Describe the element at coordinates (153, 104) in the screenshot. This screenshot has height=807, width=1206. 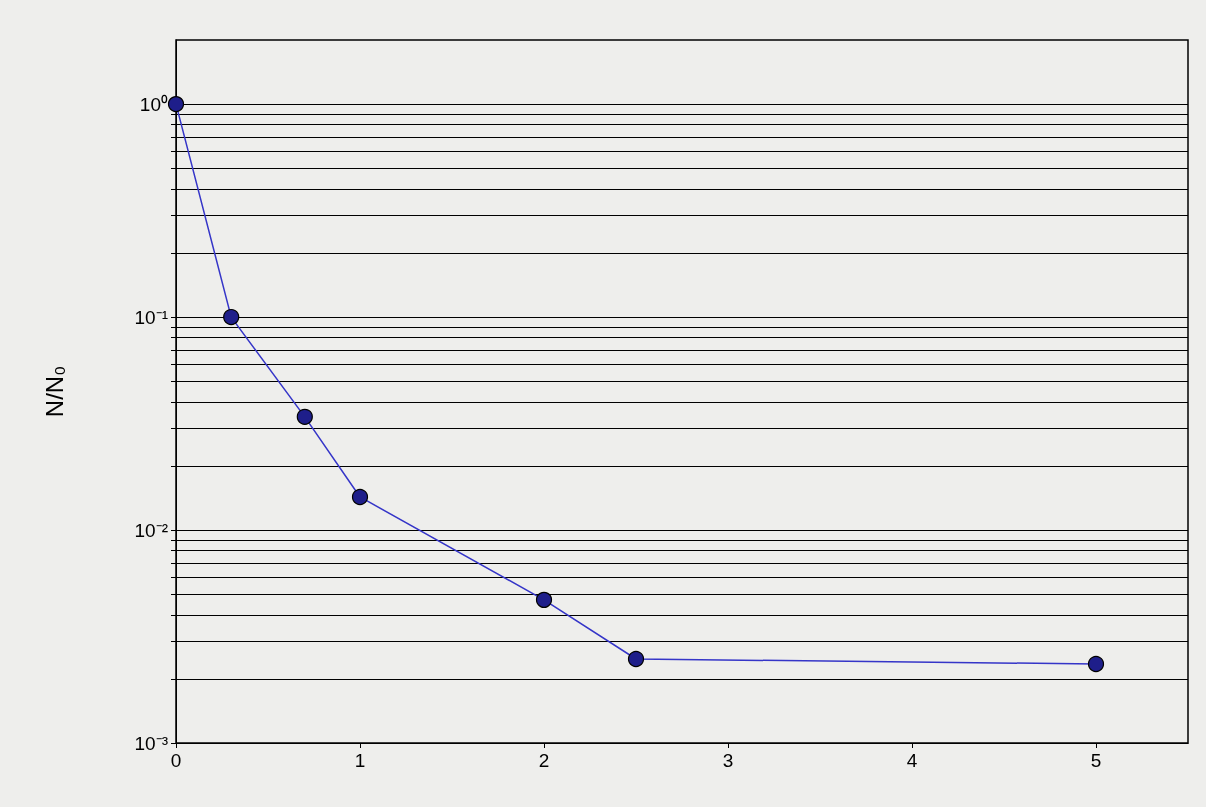
I see `y-tick-label: 10⁰` at that location.